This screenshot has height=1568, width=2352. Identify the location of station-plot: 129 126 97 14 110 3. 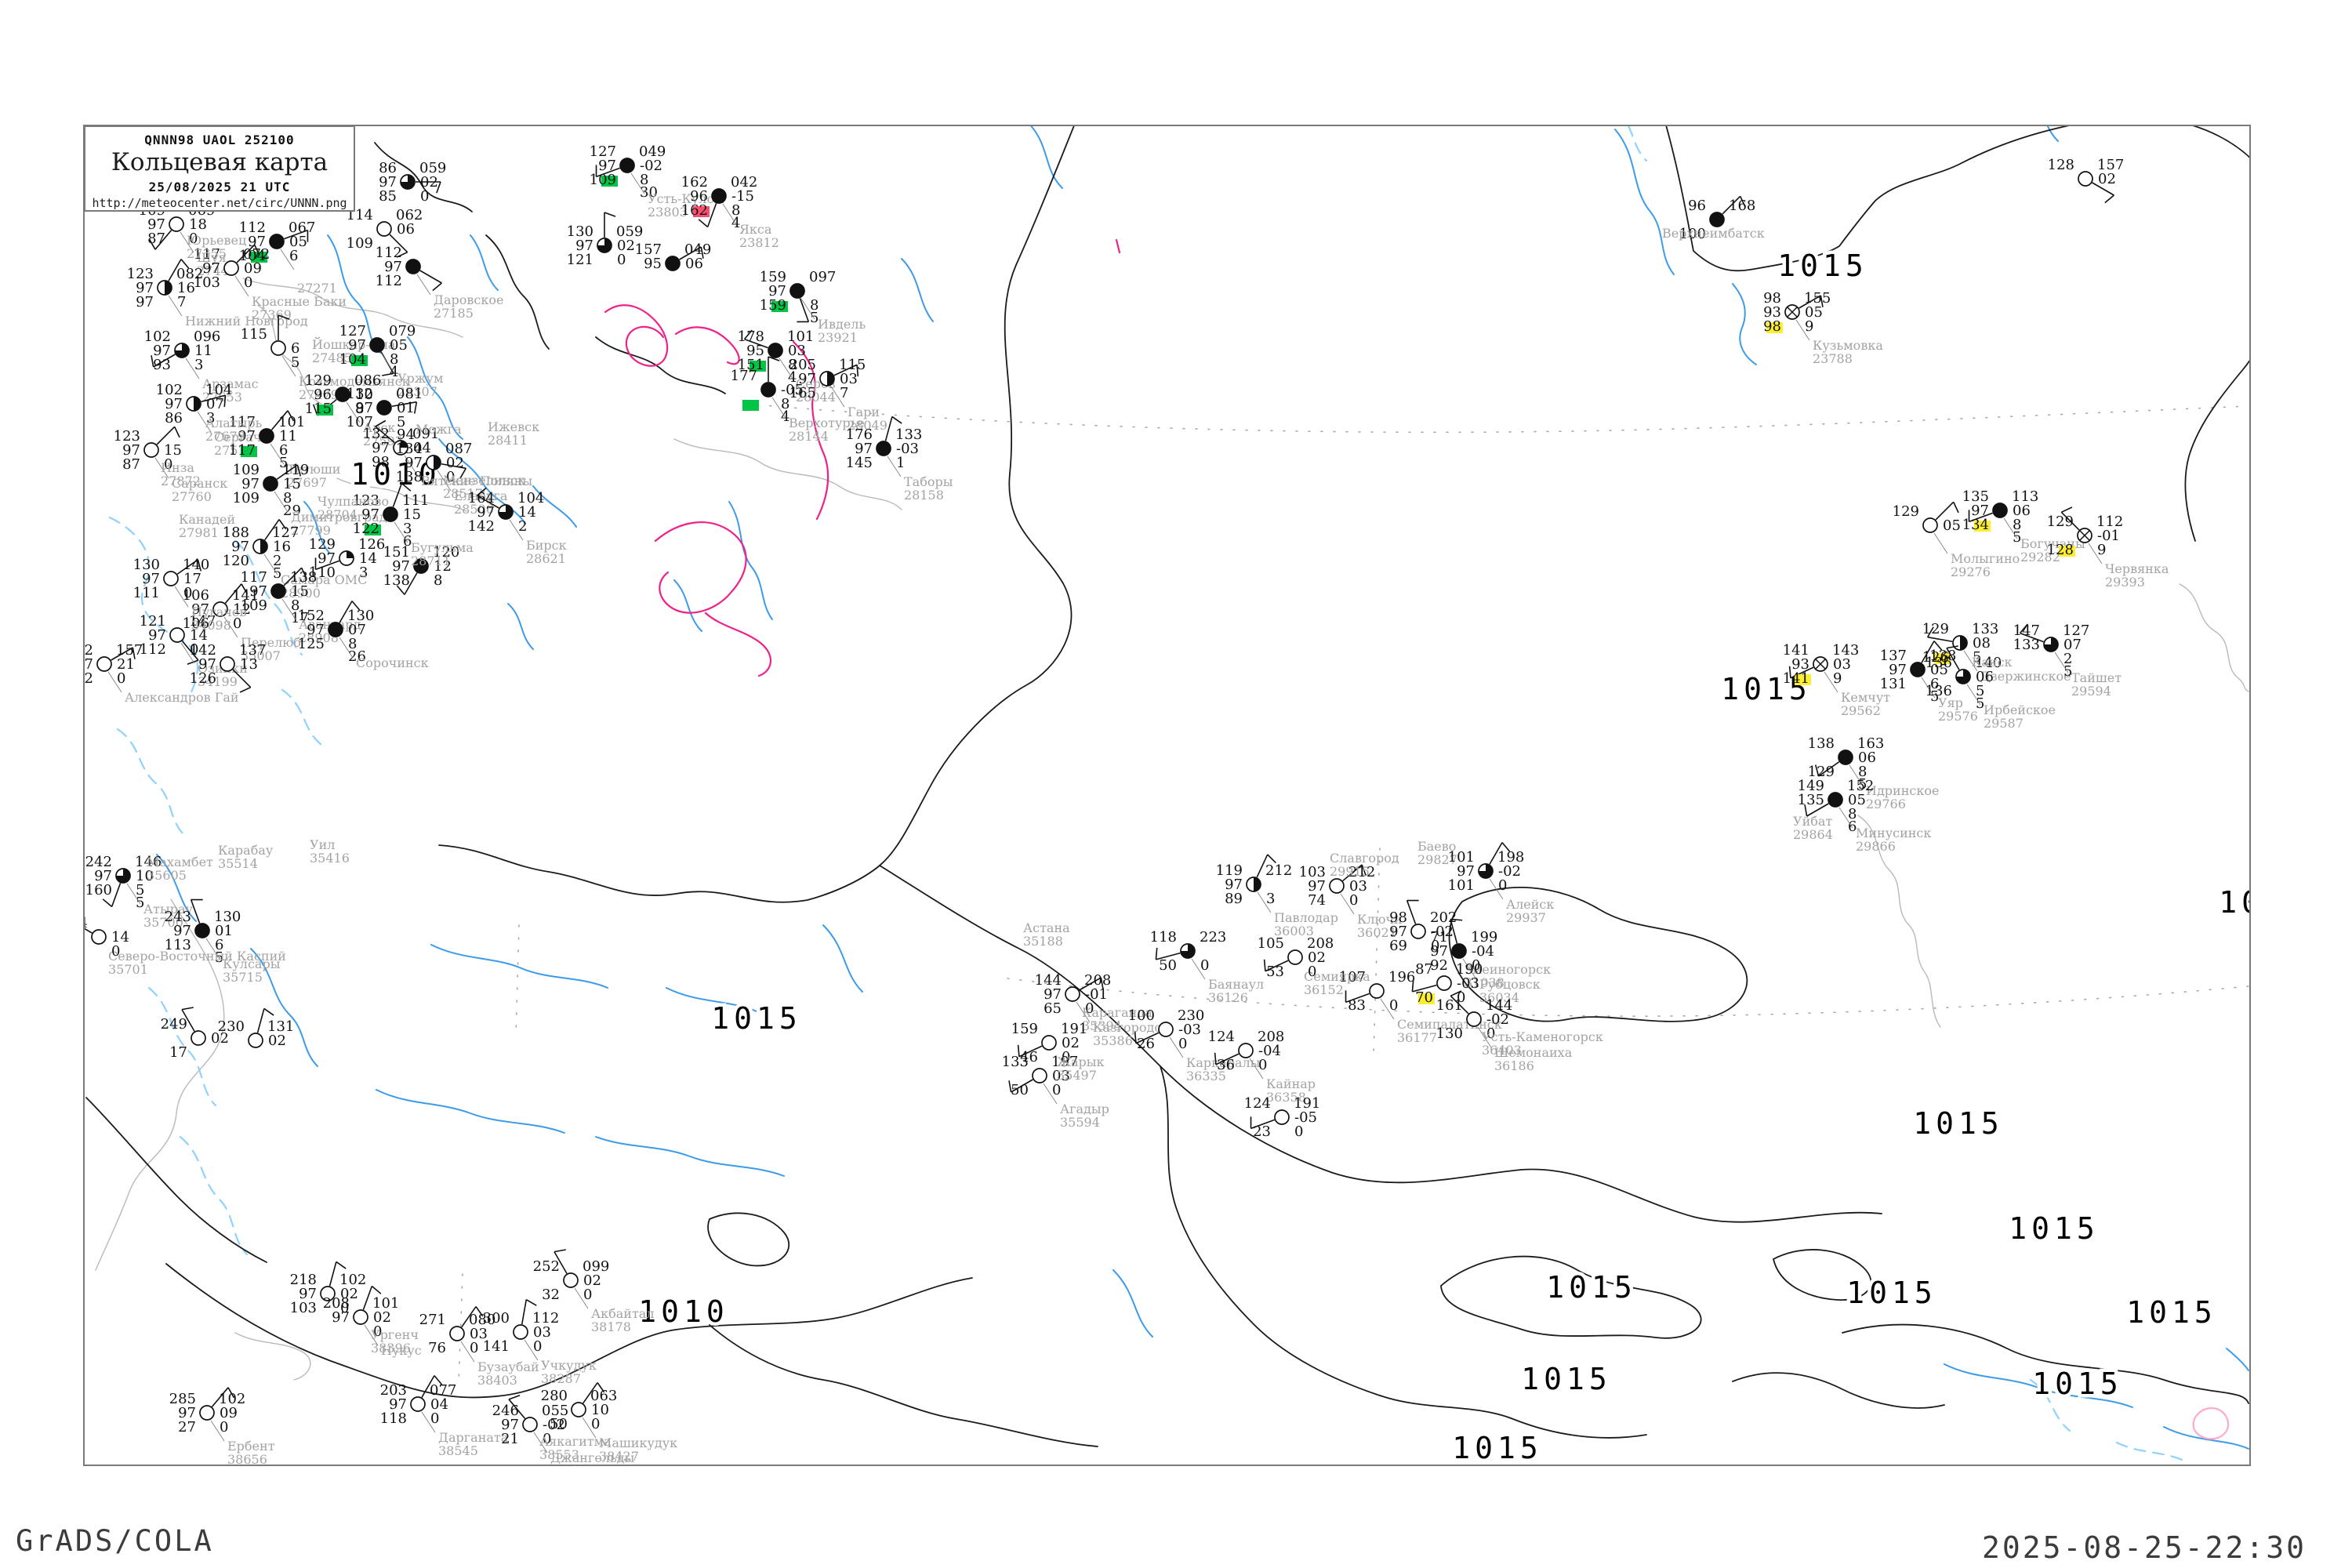
(347, 558).